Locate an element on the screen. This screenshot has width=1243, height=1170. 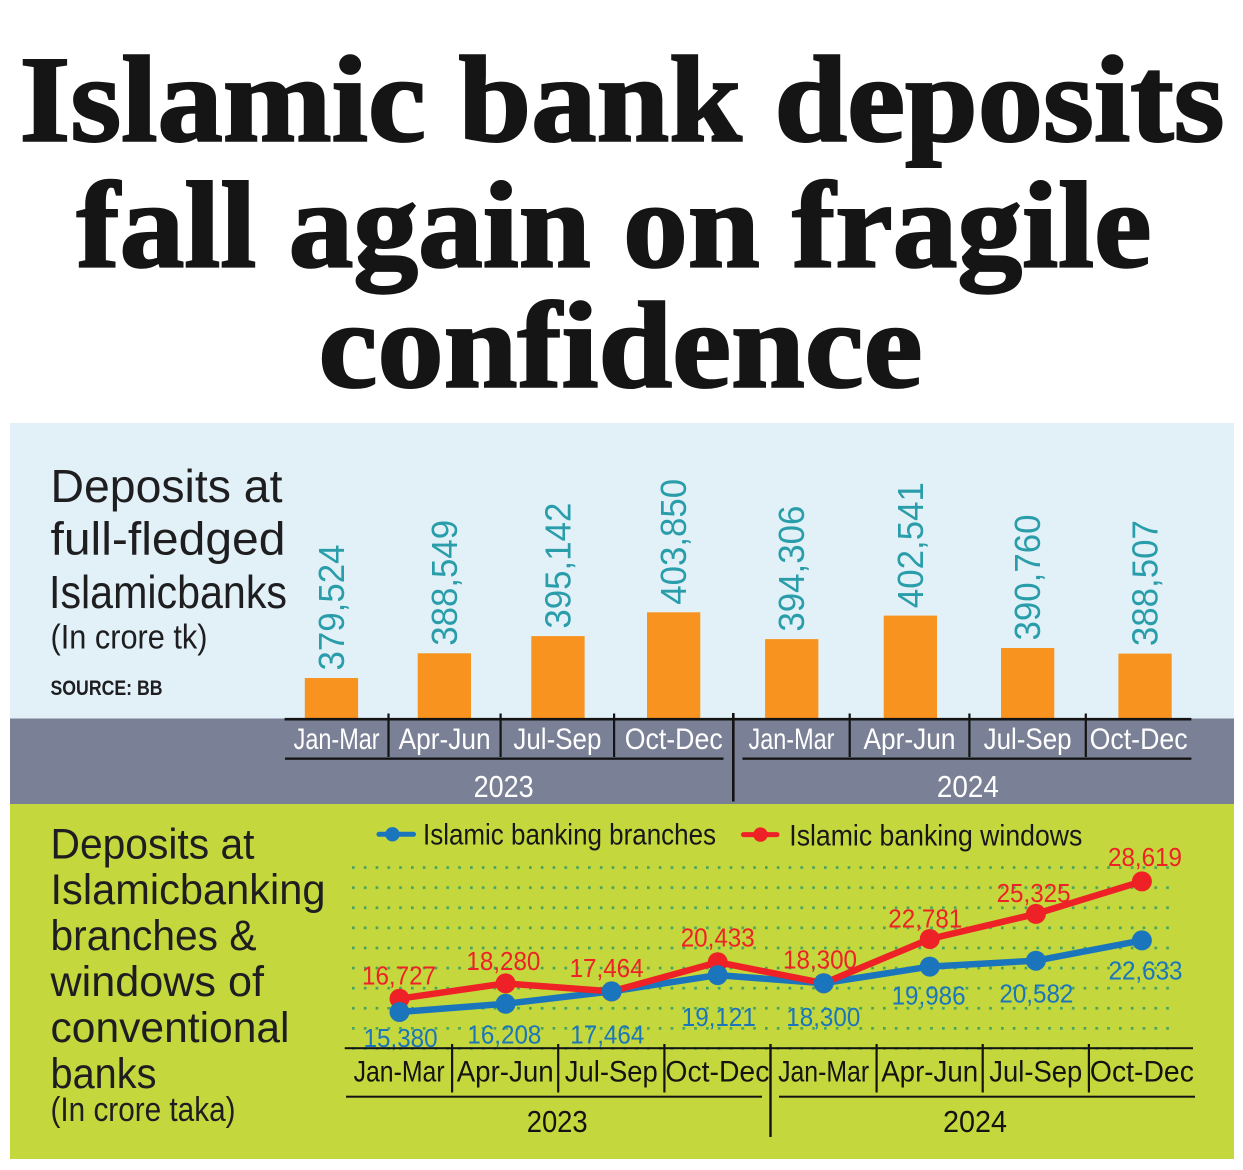
svg-text: 402,541 is located at coordinates (910, 545).